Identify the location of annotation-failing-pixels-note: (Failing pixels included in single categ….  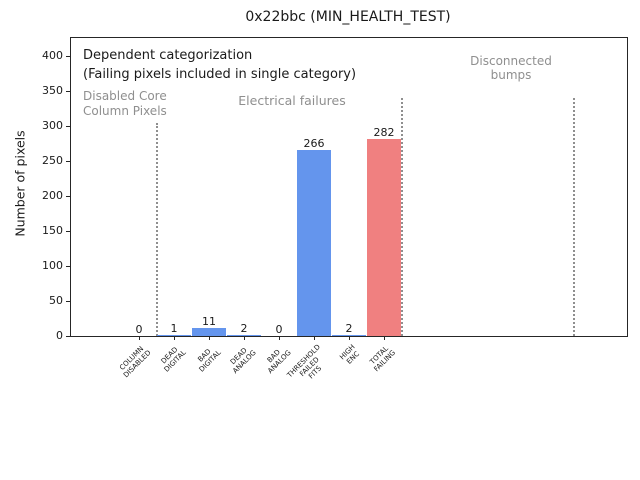
(220, 74).